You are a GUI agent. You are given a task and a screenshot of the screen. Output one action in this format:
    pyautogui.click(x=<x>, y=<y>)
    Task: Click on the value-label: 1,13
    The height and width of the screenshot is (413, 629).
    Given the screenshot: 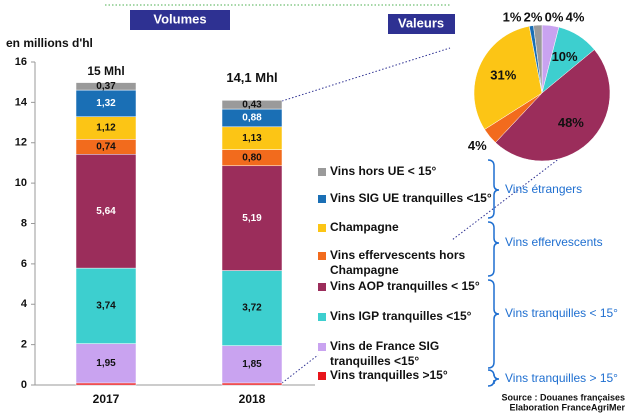 What is the action you would take?
    pyautogui.click(x=252, y=138)
    